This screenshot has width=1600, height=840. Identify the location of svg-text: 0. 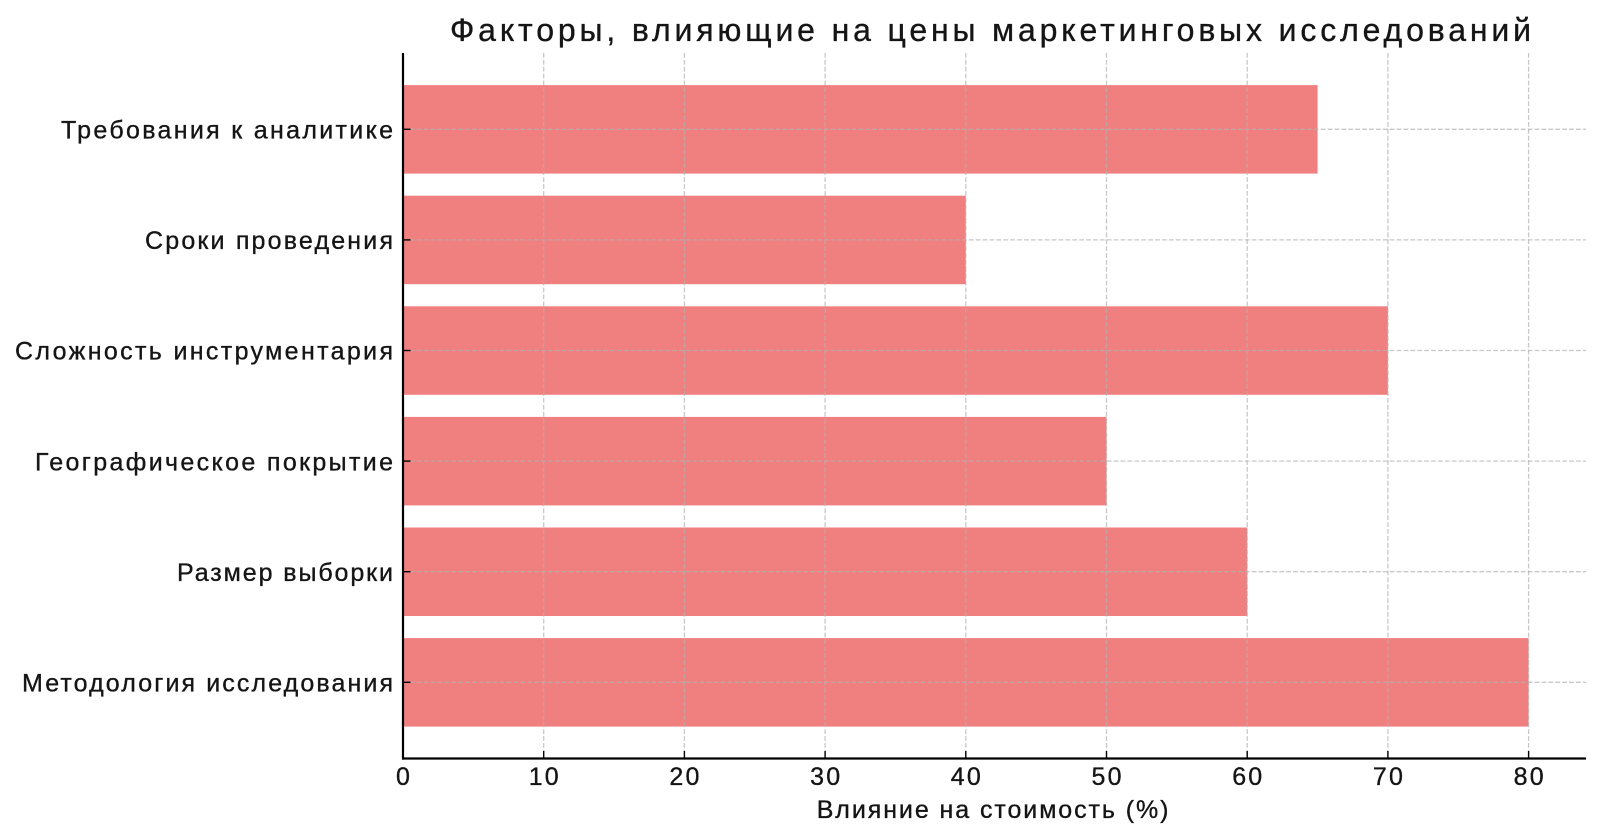
(403, 777).